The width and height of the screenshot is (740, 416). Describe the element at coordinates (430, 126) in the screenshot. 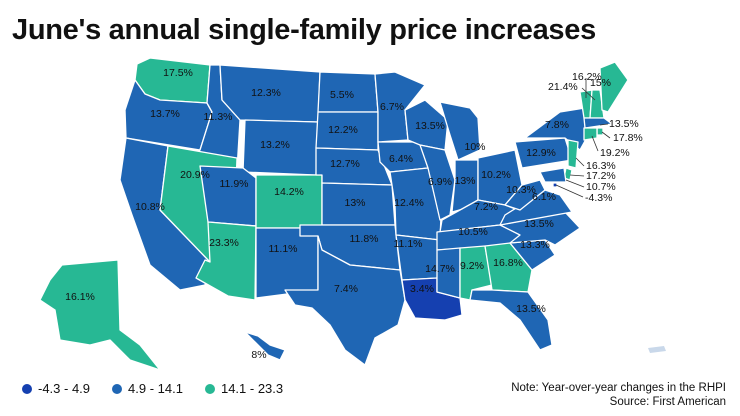

I see `label-wi: 13.5%` at that location.